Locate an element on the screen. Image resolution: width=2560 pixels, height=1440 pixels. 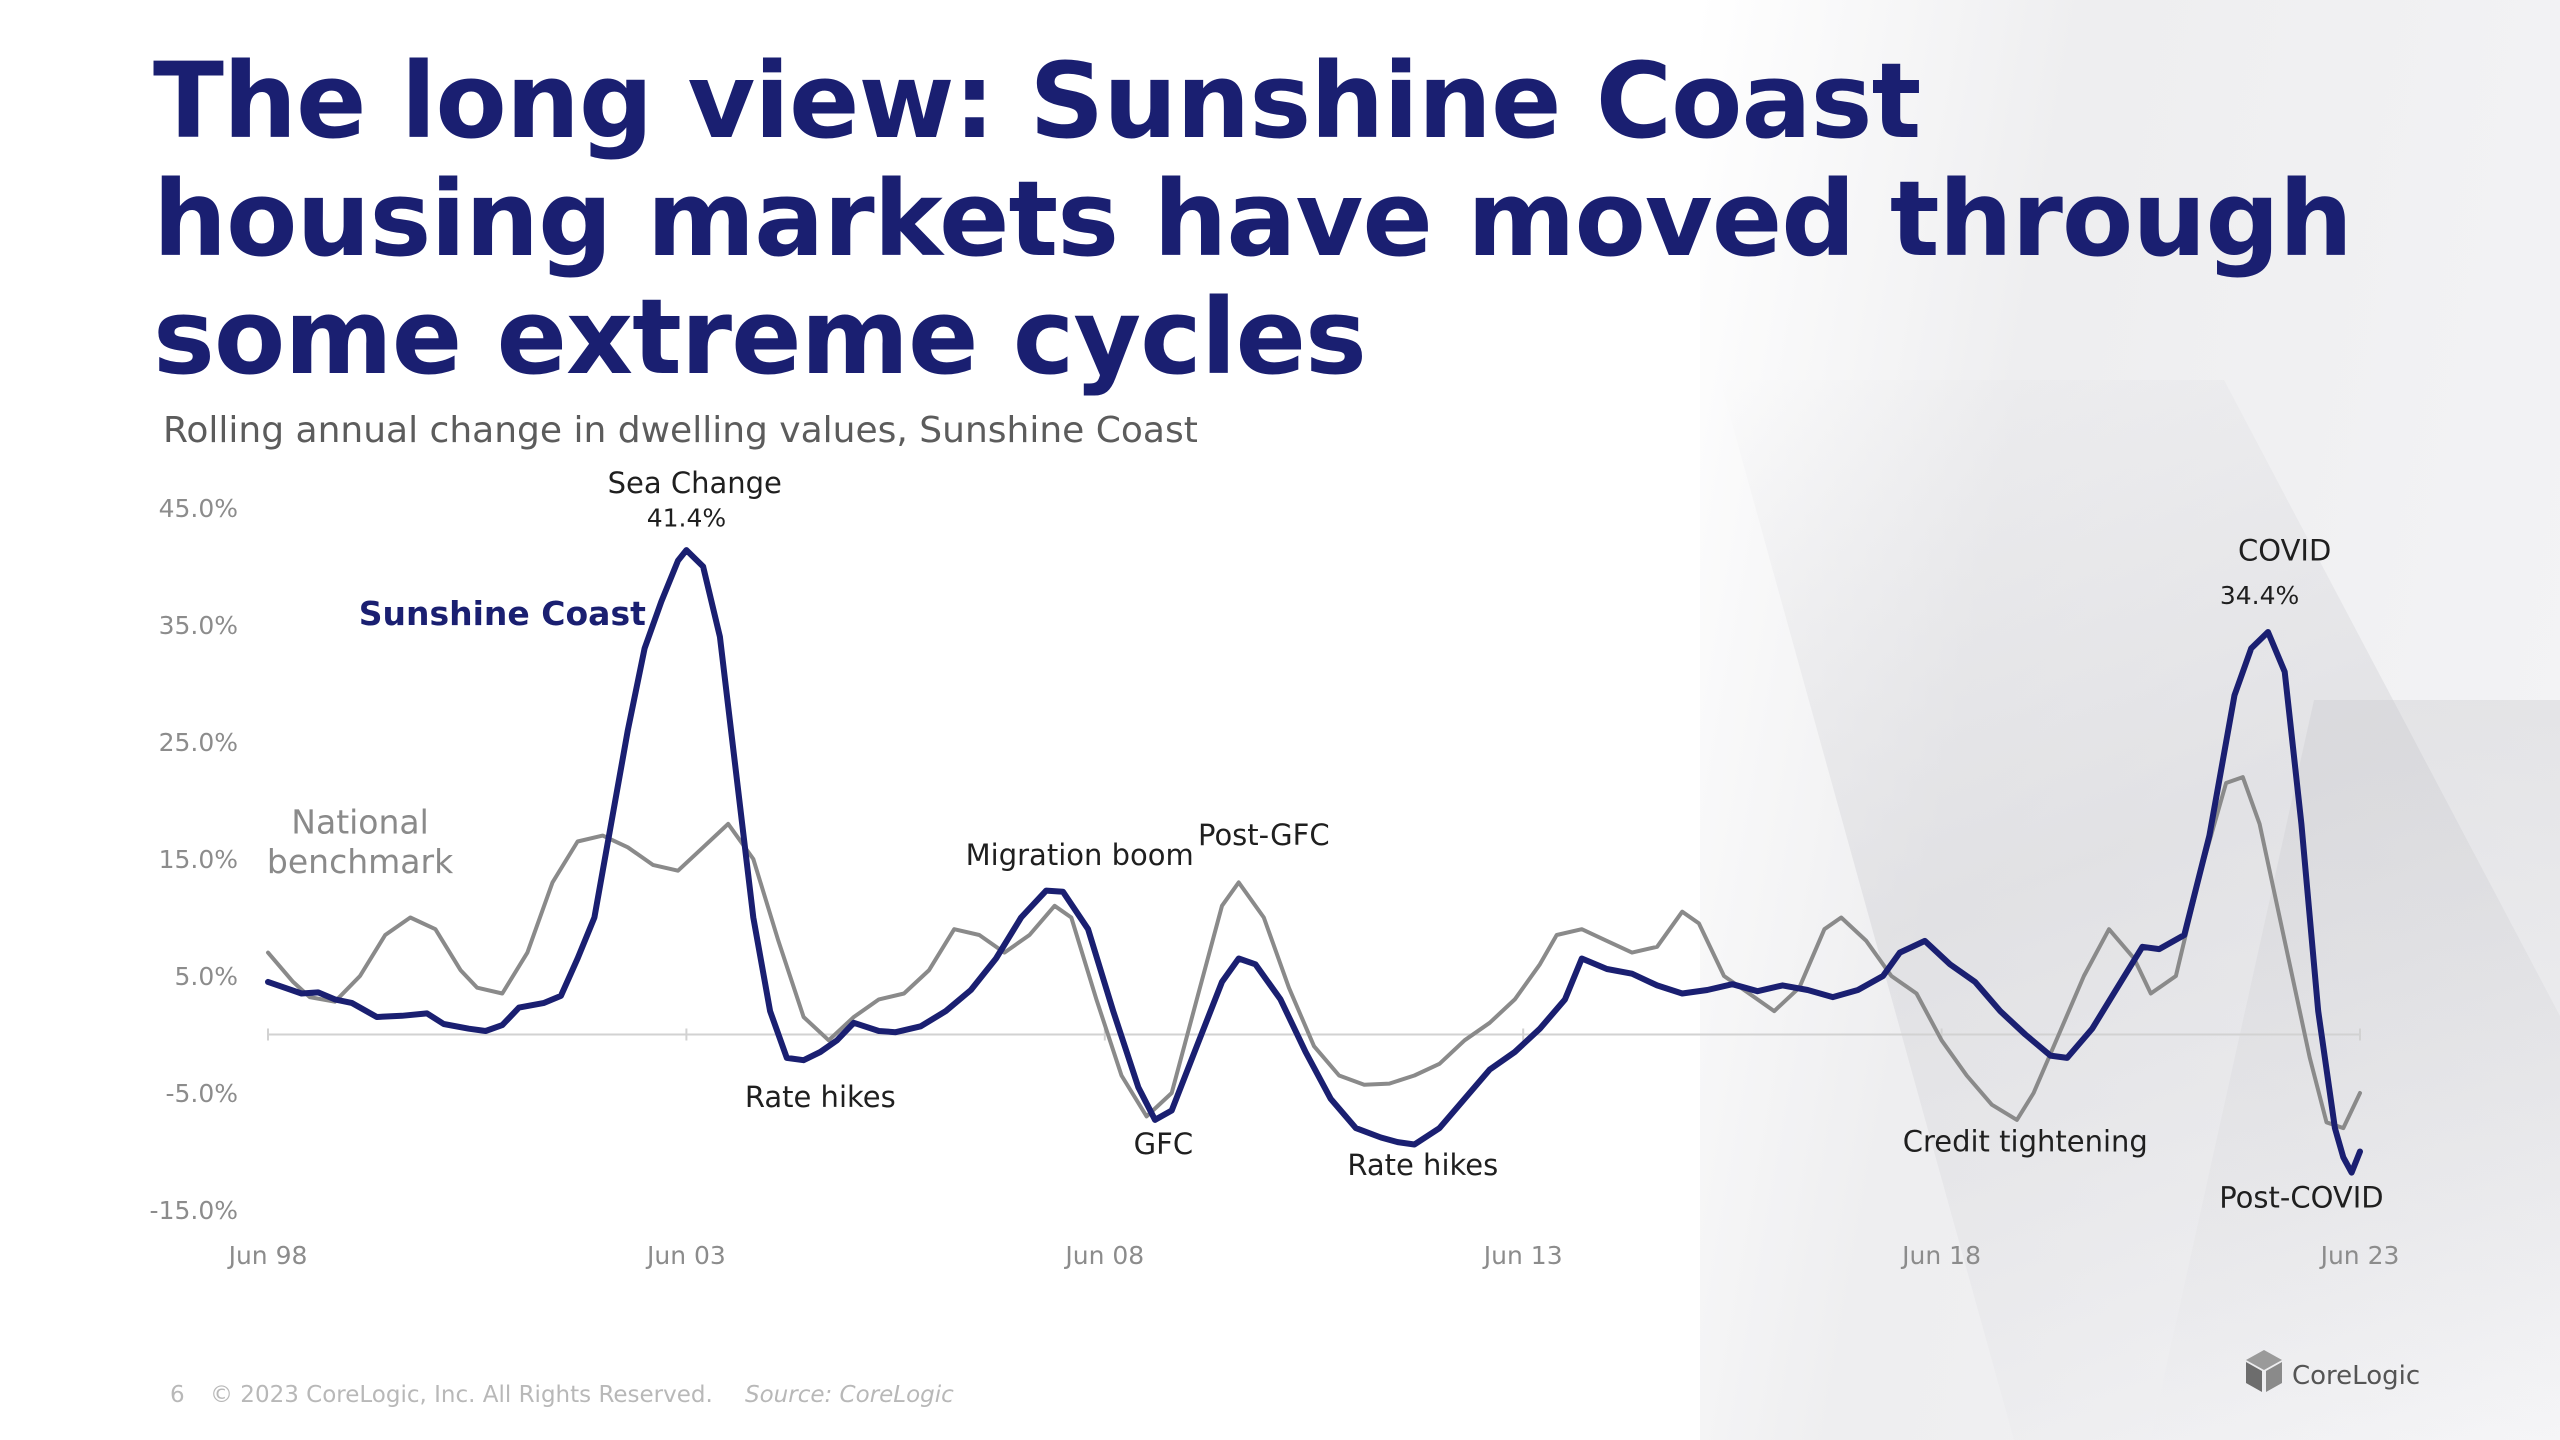
data-label: 41.4% is located at coordinates (686, 518).